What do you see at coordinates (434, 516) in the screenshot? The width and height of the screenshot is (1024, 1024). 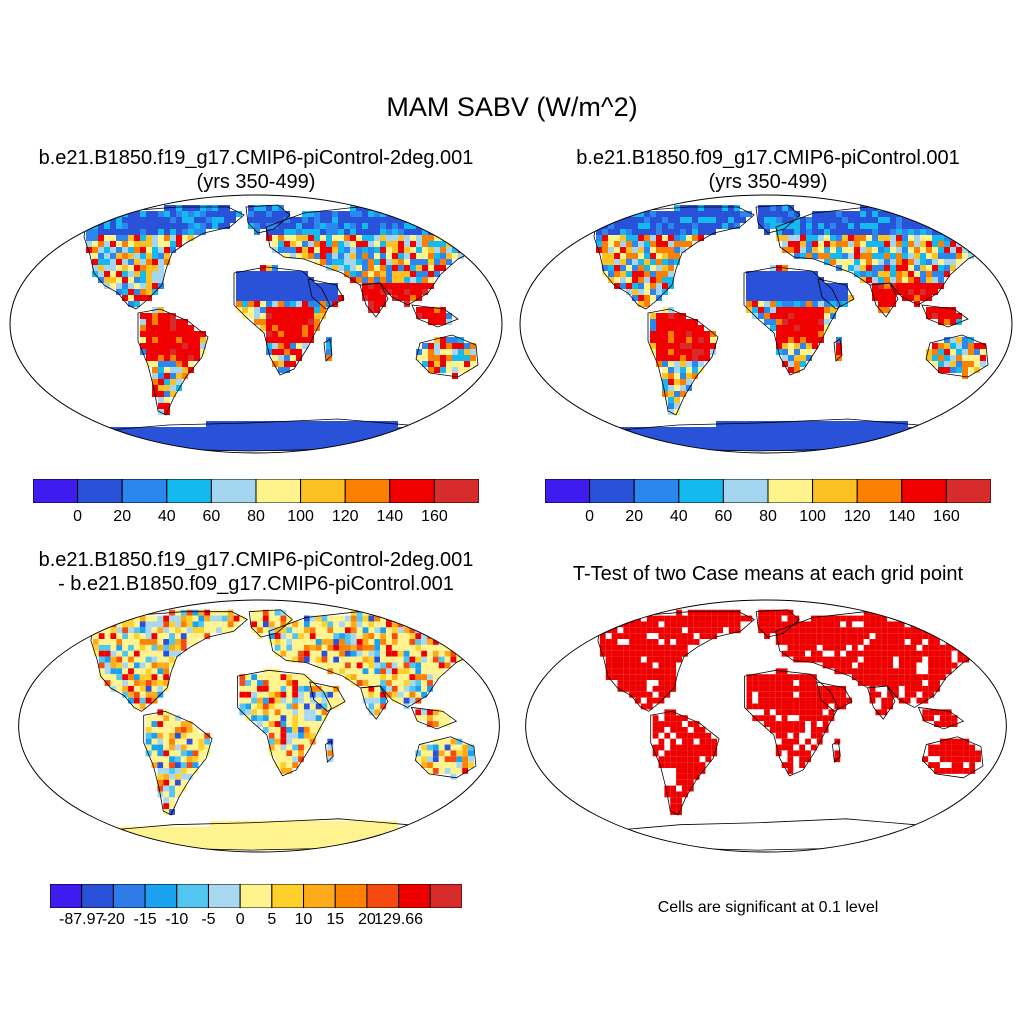 I see `case1-colorbar-label: 160` at bounding box center [434, 516].